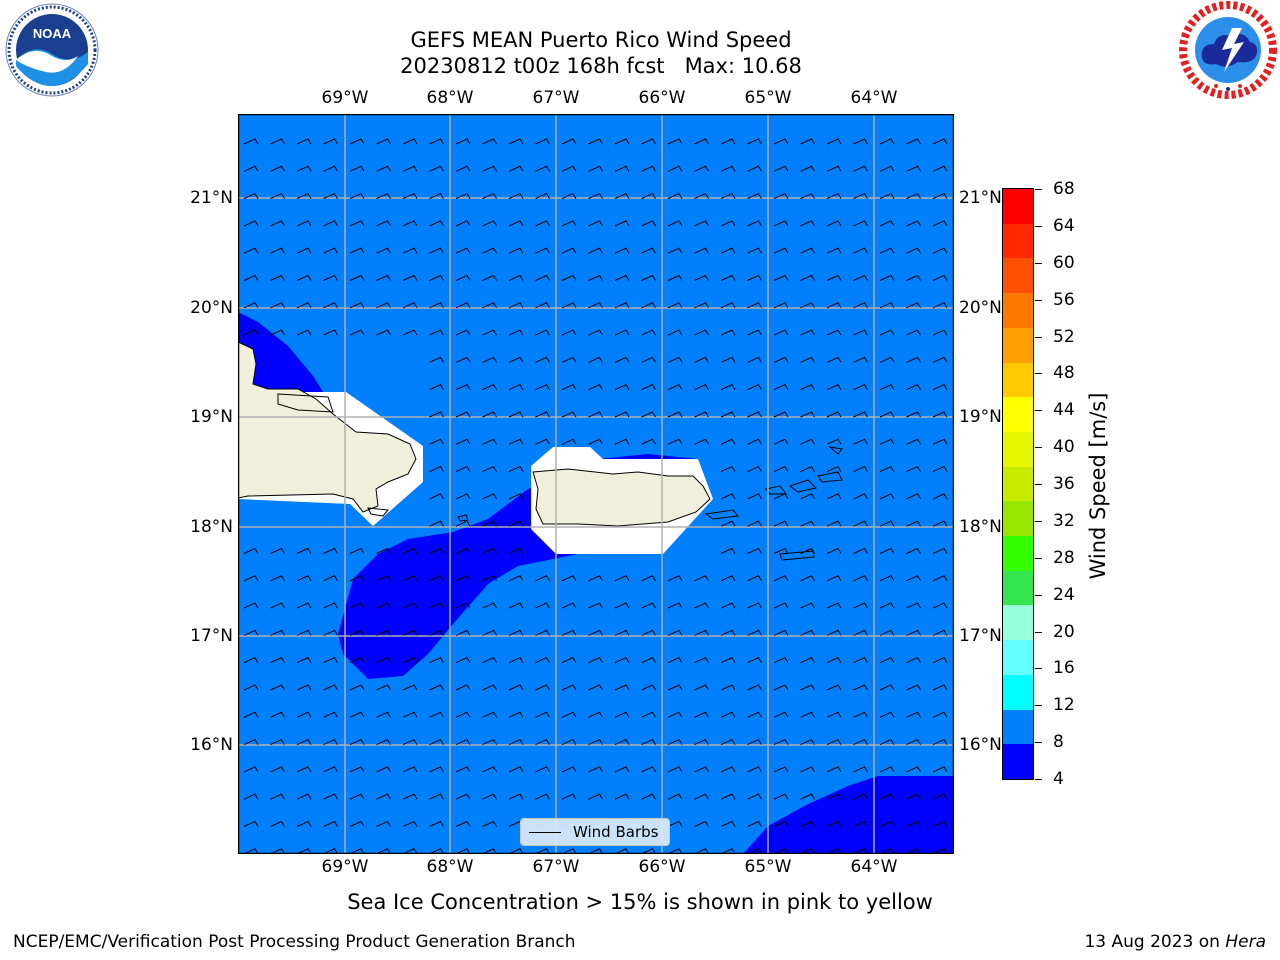 The width and height of the screenshot is (1280, 960). Describe the element at coordinates (595, 832) in the screenshot. I see `wind-barbs-legend: Wind Barbs` at that location.